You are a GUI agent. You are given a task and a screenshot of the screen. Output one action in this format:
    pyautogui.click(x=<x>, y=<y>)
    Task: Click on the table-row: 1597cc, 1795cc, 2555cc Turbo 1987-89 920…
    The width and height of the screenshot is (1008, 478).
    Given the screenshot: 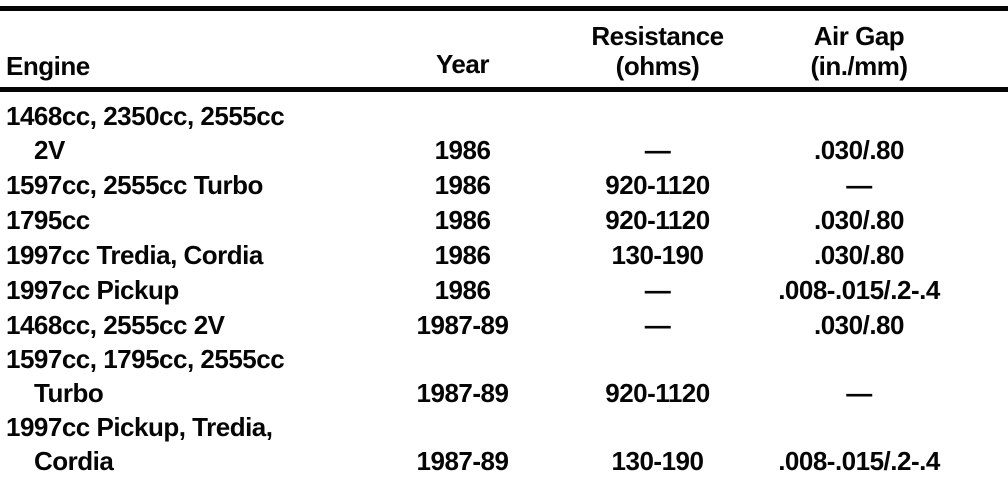 What is the action you would take?
    pyautogui.click(x=504, y=376)
    